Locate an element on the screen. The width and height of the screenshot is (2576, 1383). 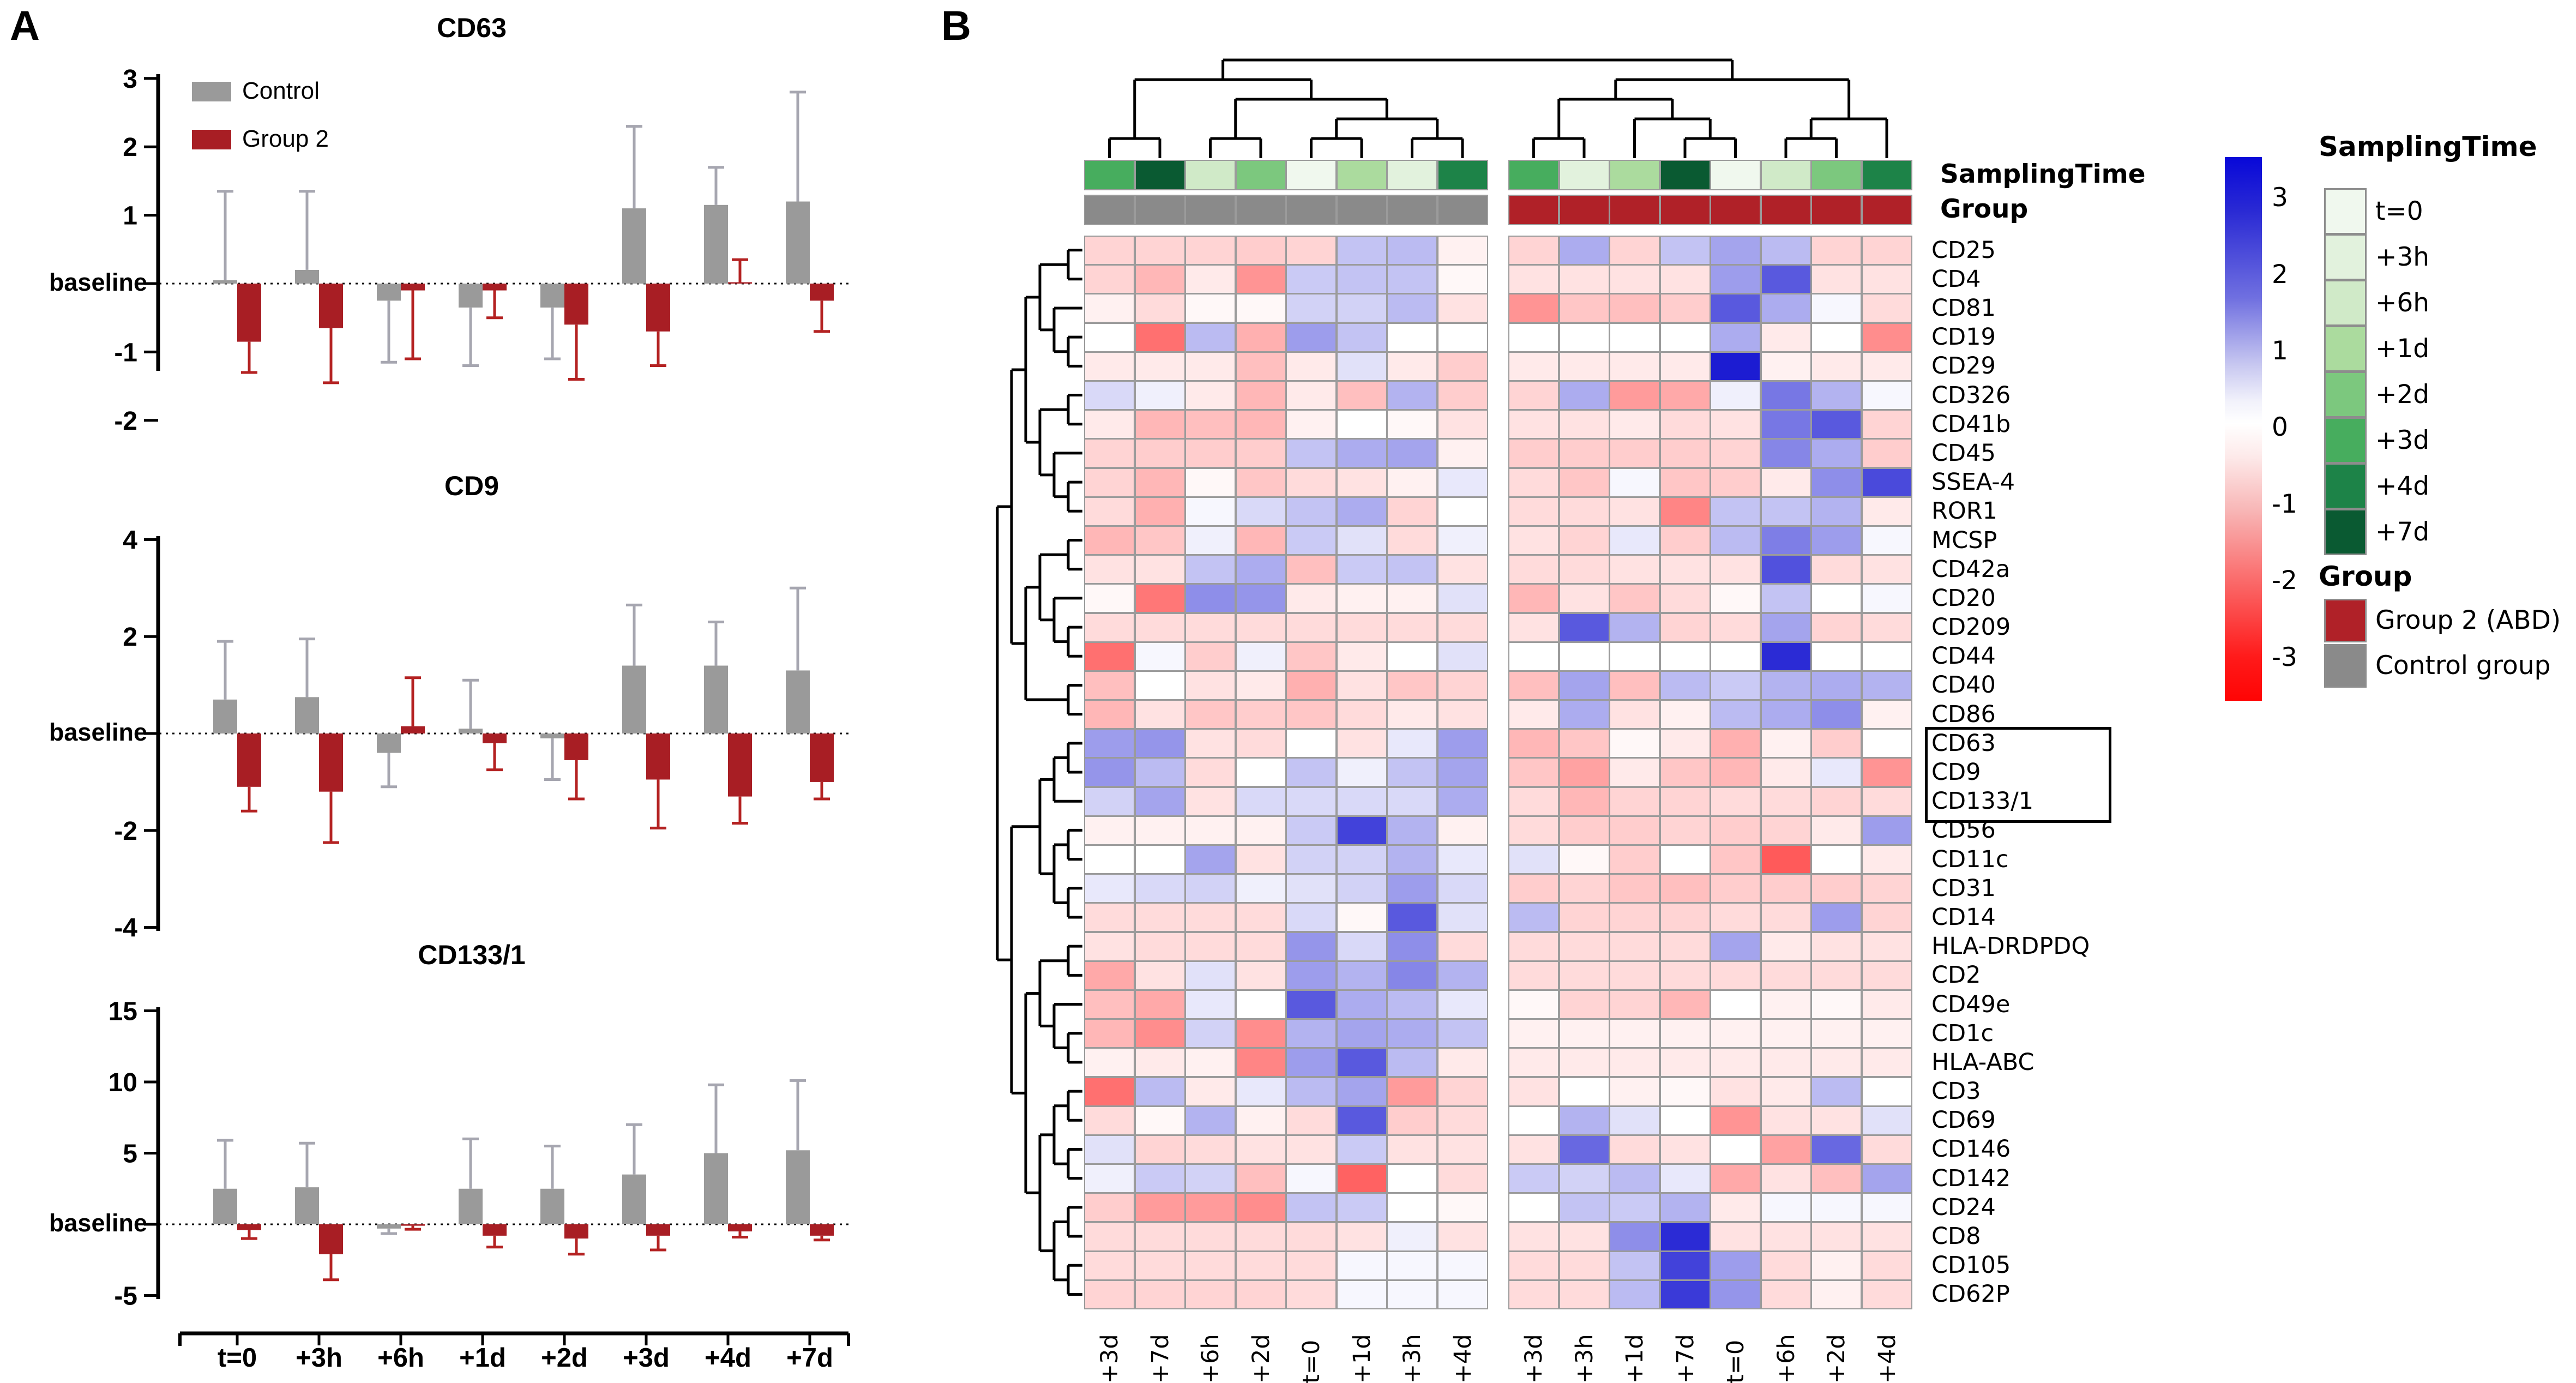
heatmap-row-label: CD105 is located at coordinates (1971, 1266).